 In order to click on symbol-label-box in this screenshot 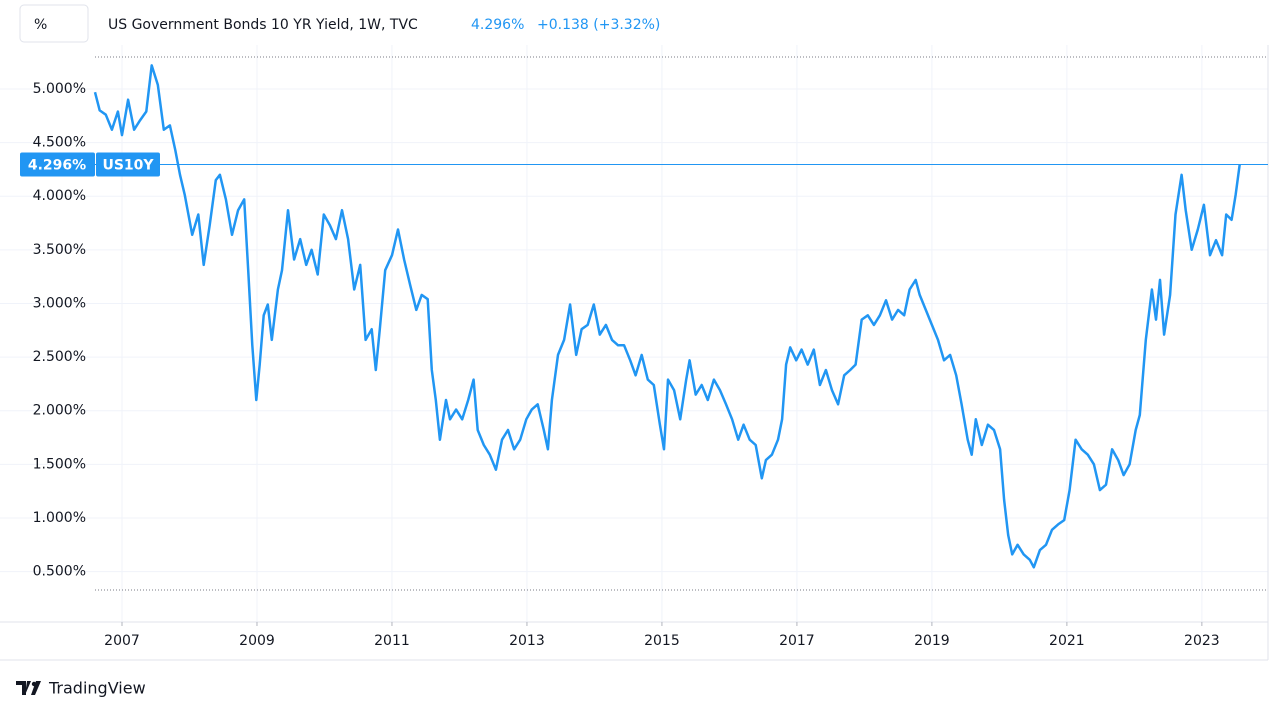, I will do `click(128, 164)`.